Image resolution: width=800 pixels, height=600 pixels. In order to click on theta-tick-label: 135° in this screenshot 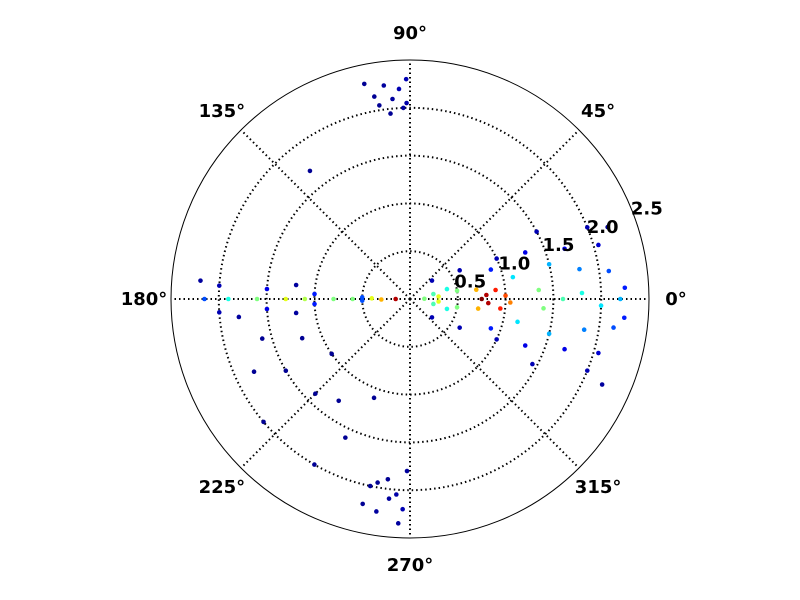, I will do `click(222, 111)`.